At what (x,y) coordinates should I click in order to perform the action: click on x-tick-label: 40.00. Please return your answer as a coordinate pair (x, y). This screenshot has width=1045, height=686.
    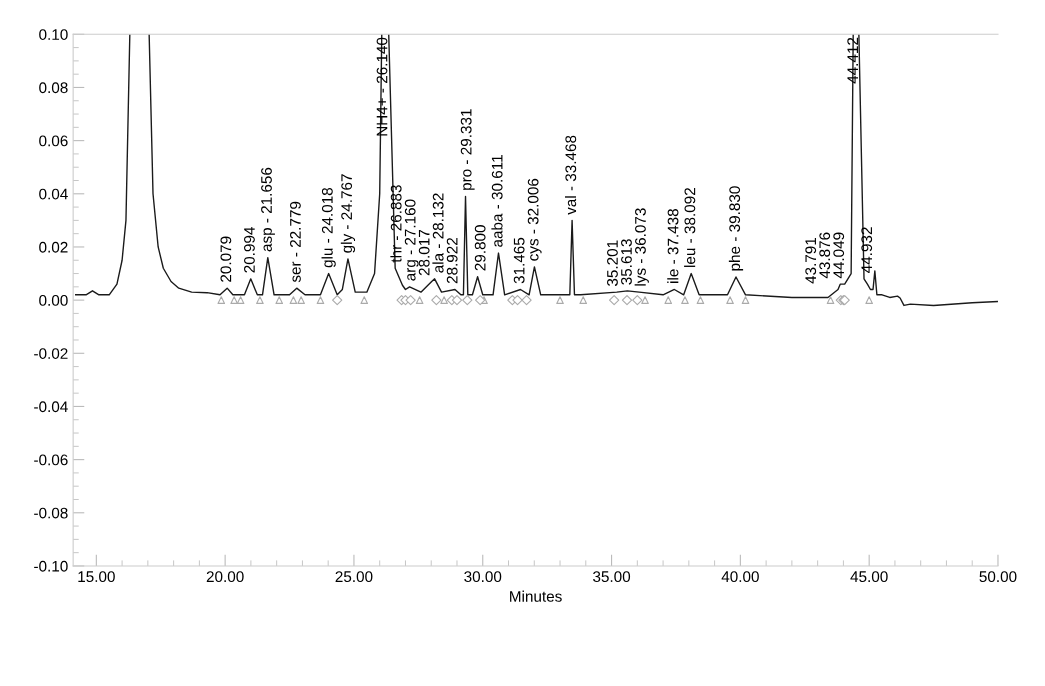
    Looking at the image, I should click on (740, 577).